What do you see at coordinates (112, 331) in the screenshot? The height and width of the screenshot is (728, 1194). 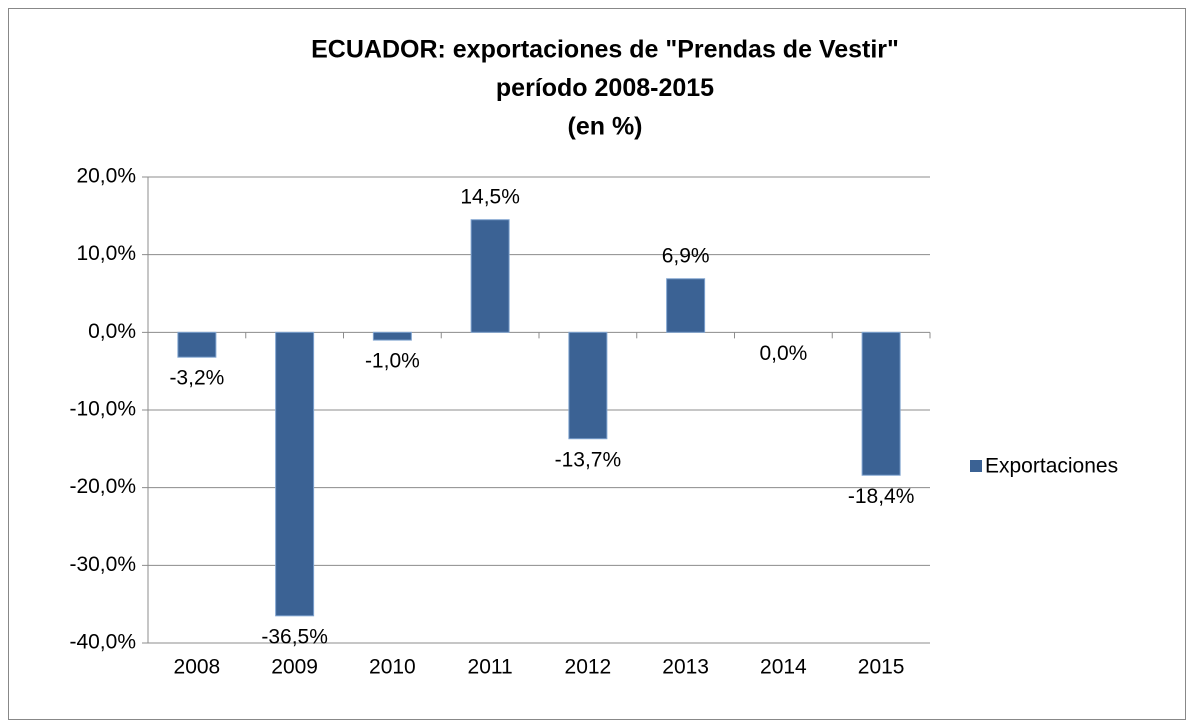 I see `y-tick-label: 0,0%` at bounding box center [112, 331].